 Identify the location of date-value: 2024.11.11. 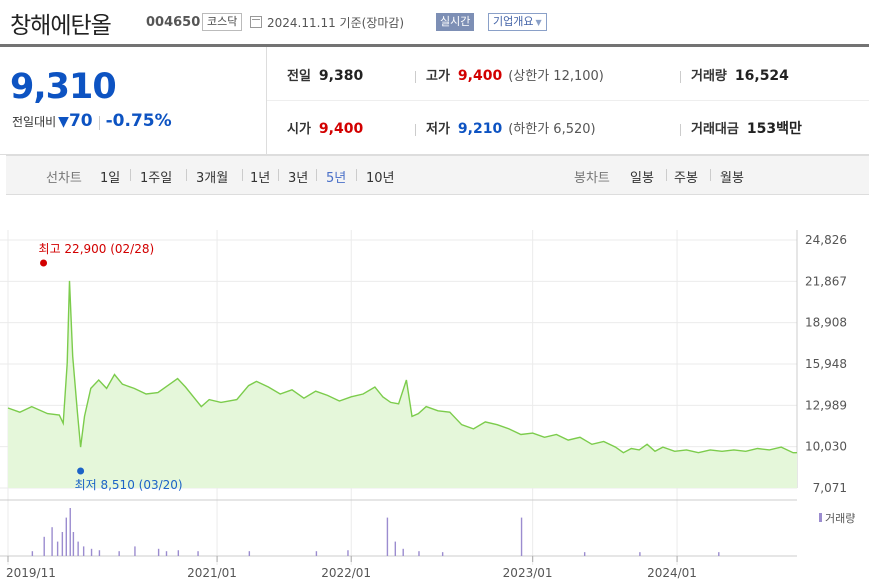
(301, 23).